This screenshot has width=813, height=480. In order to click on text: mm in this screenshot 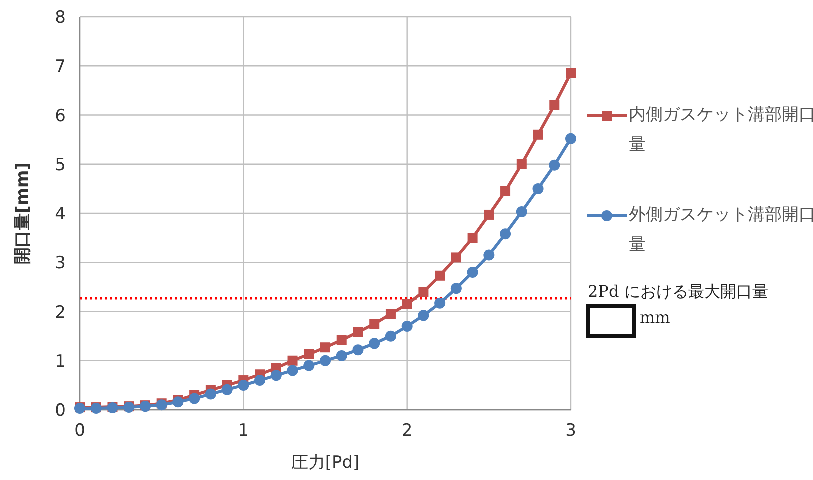, I will do `click(655, 317)`.